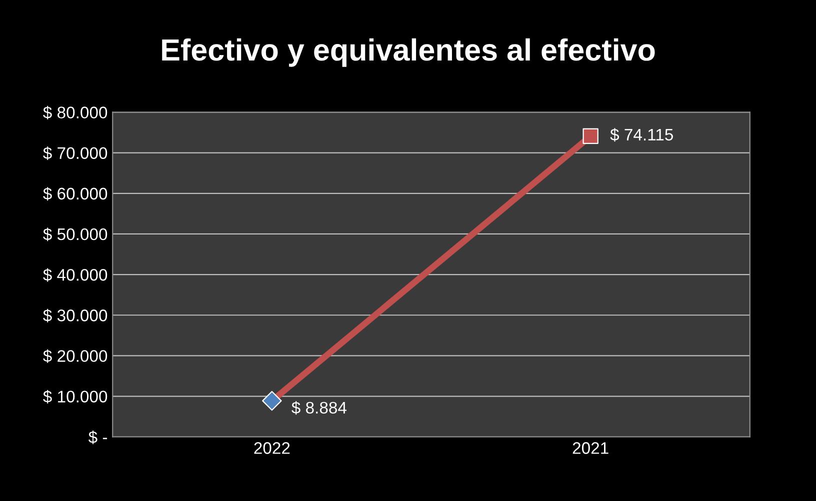  Describe the element at coordinates (272, 448) in the screenshot. I see `x-tick-label: 2022` at that location.